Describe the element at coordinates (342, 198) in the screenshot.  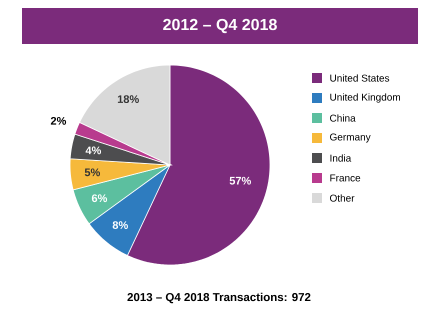
I see `legend-label: Other` at that location.